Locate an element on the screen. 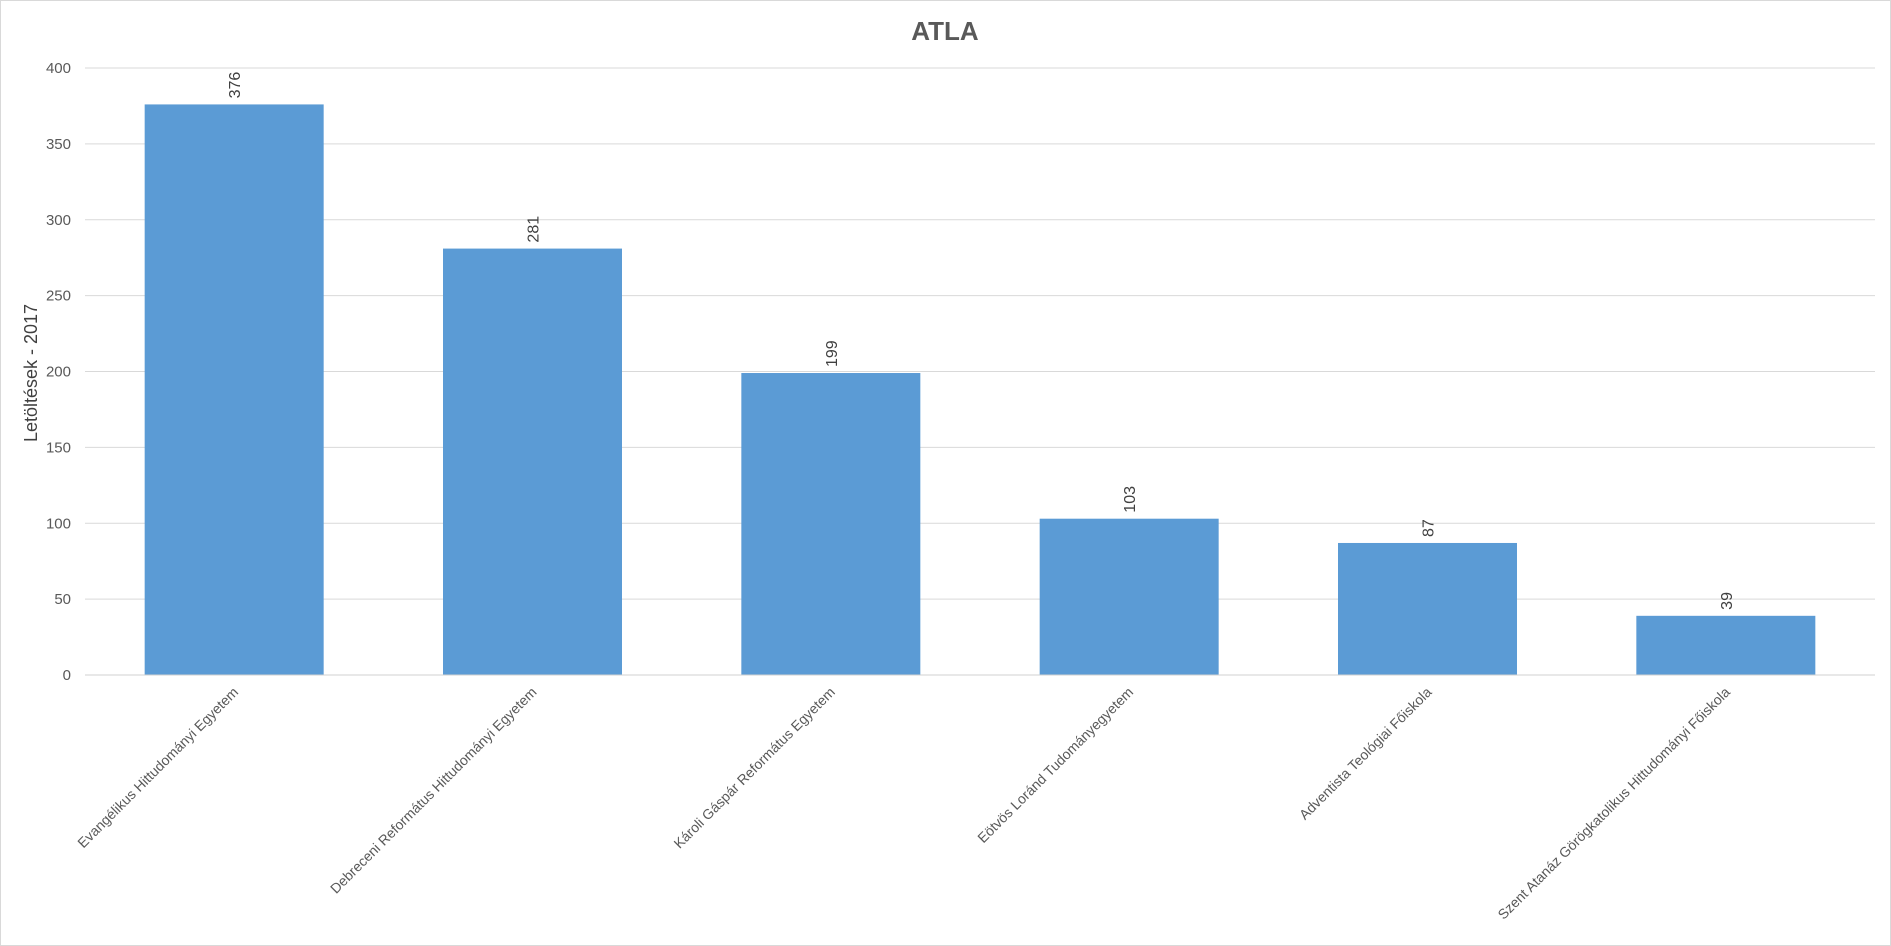  data-label: 103 is located at coordinates (1130, 499).